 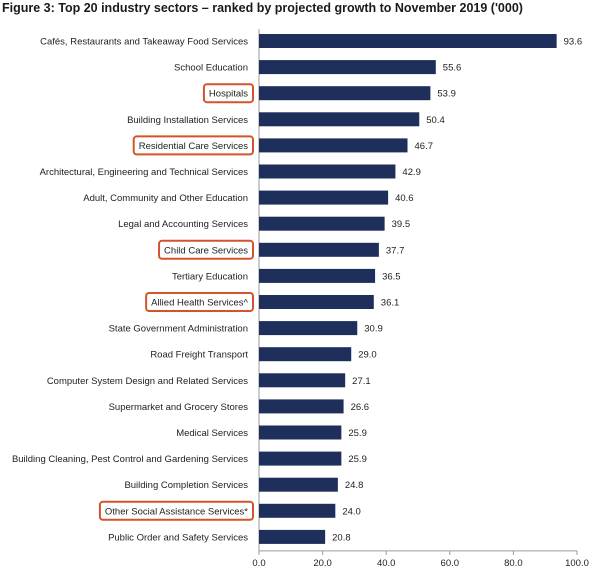 What do you see at coordinates (183, 224) in the screenshot?
I see `category-label: Legal and Accounting Services` at bounding box center [183, 224].